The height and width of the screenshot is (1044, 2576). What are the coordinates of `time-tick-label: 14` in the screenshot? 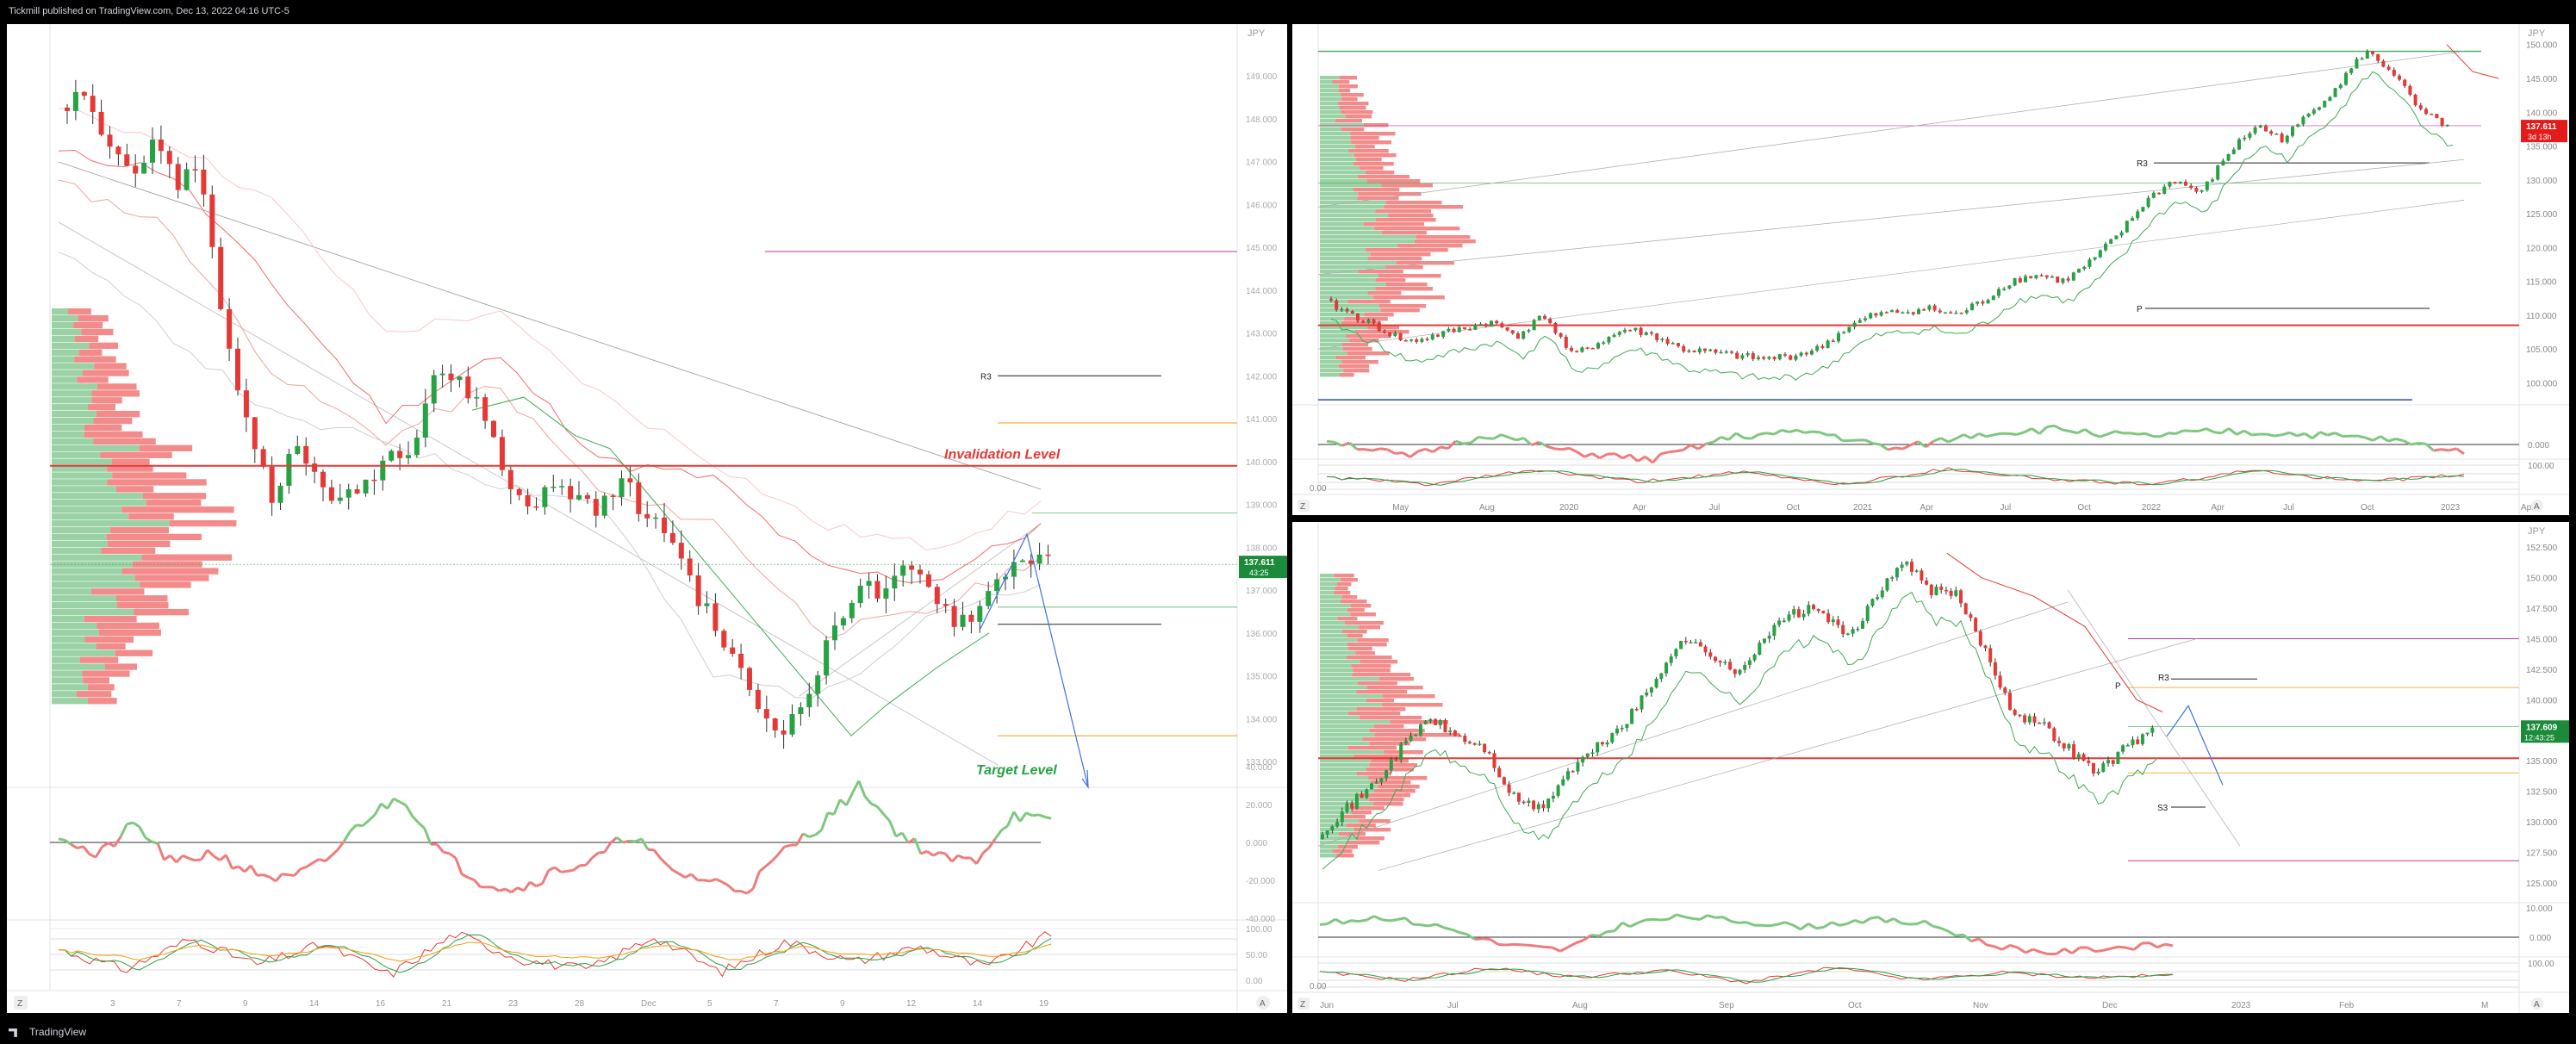 It's located at (315, 1004).